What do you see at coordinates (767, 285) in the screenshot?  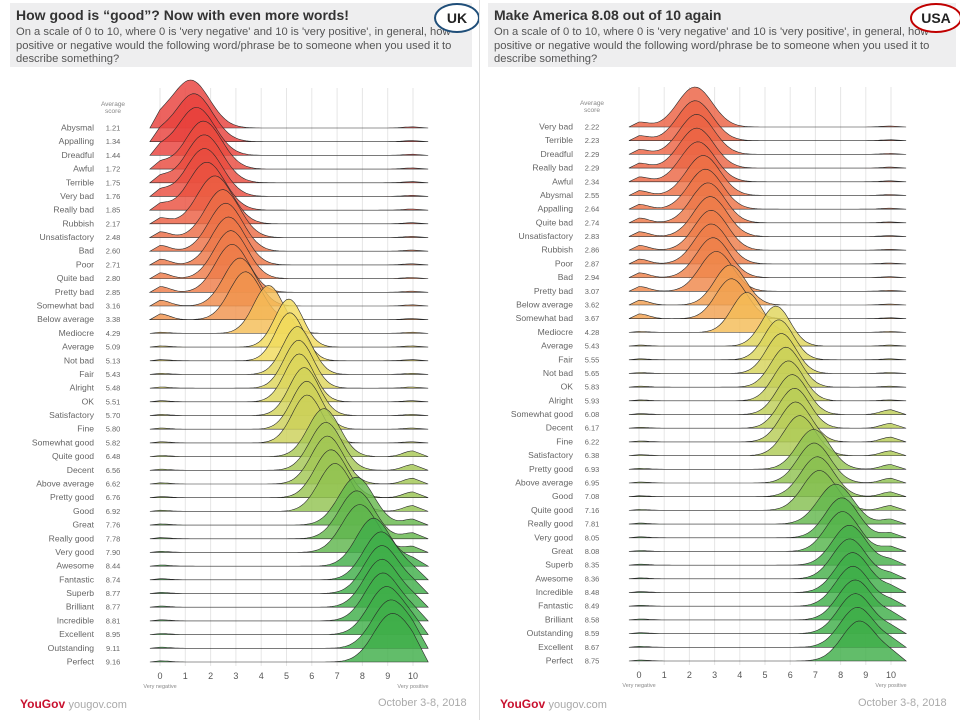 I see `usa-ridge-below-average` at bounding box center [767, 285].